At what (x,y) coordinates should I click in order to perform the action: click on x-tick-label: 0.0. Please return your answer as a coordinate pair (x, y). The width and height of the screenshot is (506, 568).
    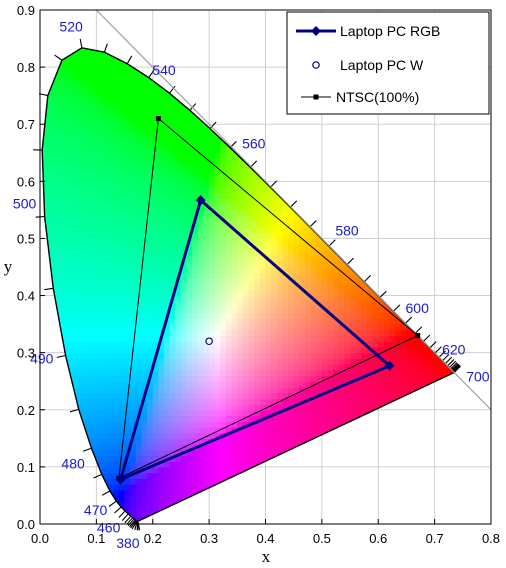
    Looking at the image, I should click on (40, 538).